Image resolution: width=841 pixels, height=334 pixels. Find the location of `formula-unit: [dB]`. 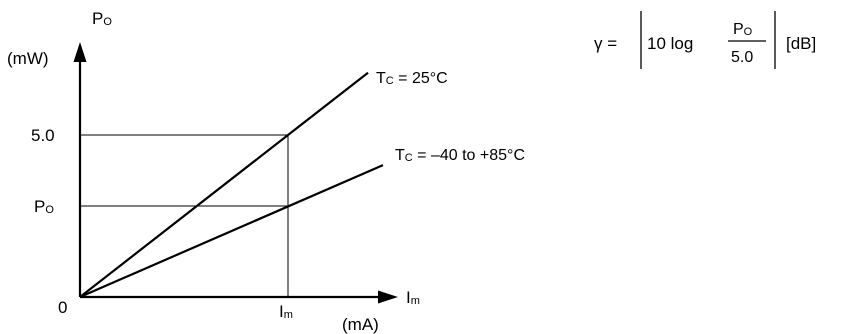

formula-unit: [dB] is located at coordinates (801, 43).